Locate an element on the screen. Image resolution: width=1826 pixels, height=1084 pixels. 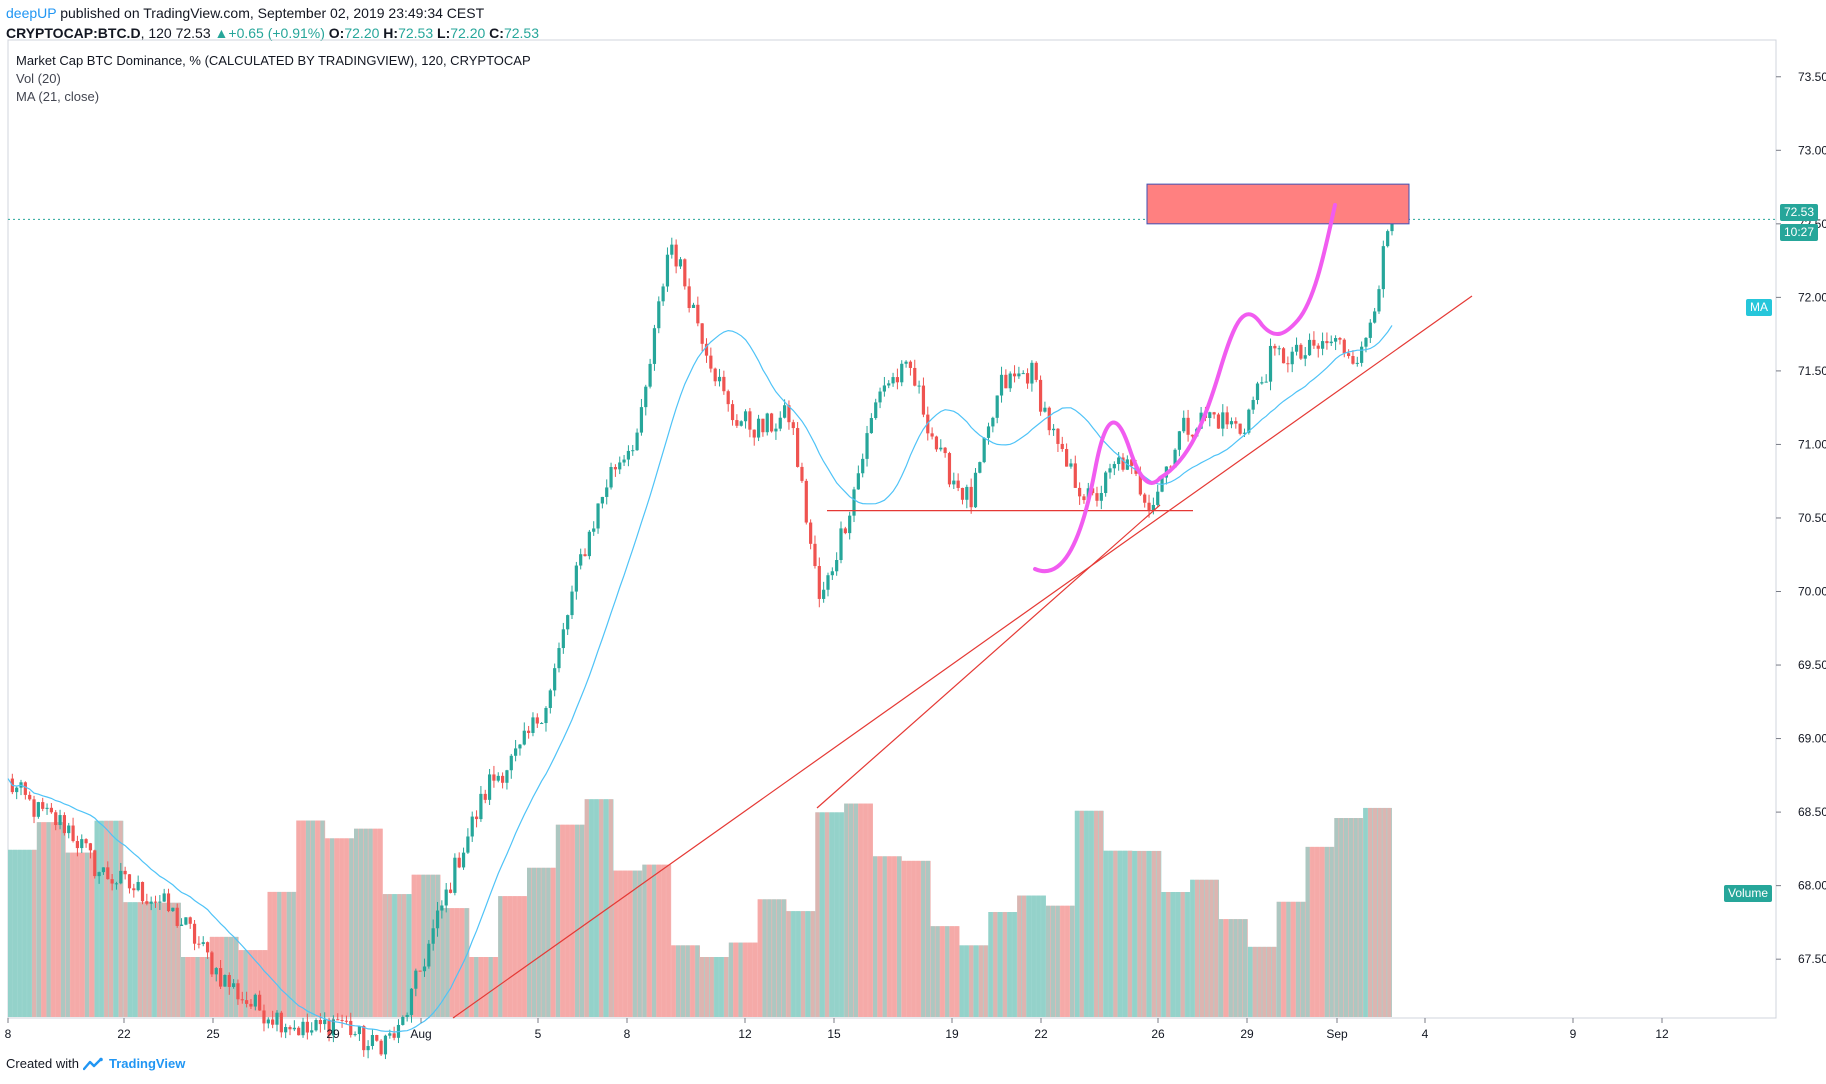
change-arrow-icon: ▲ is located at coordinates (221, 33).